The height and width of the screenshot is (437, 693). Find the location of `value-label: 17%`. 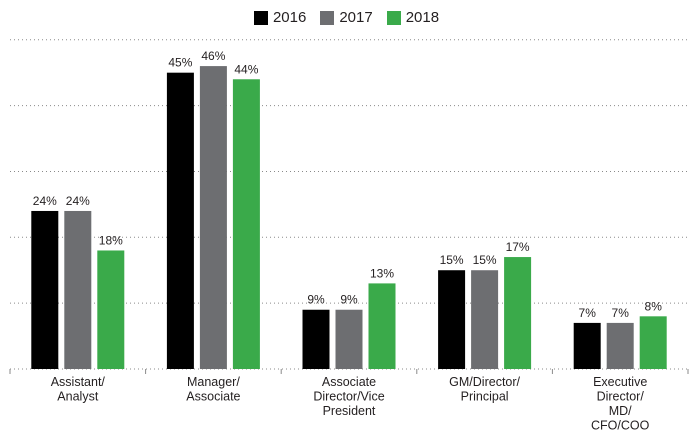

value-label: 17% is located at coordinates (518, 247).